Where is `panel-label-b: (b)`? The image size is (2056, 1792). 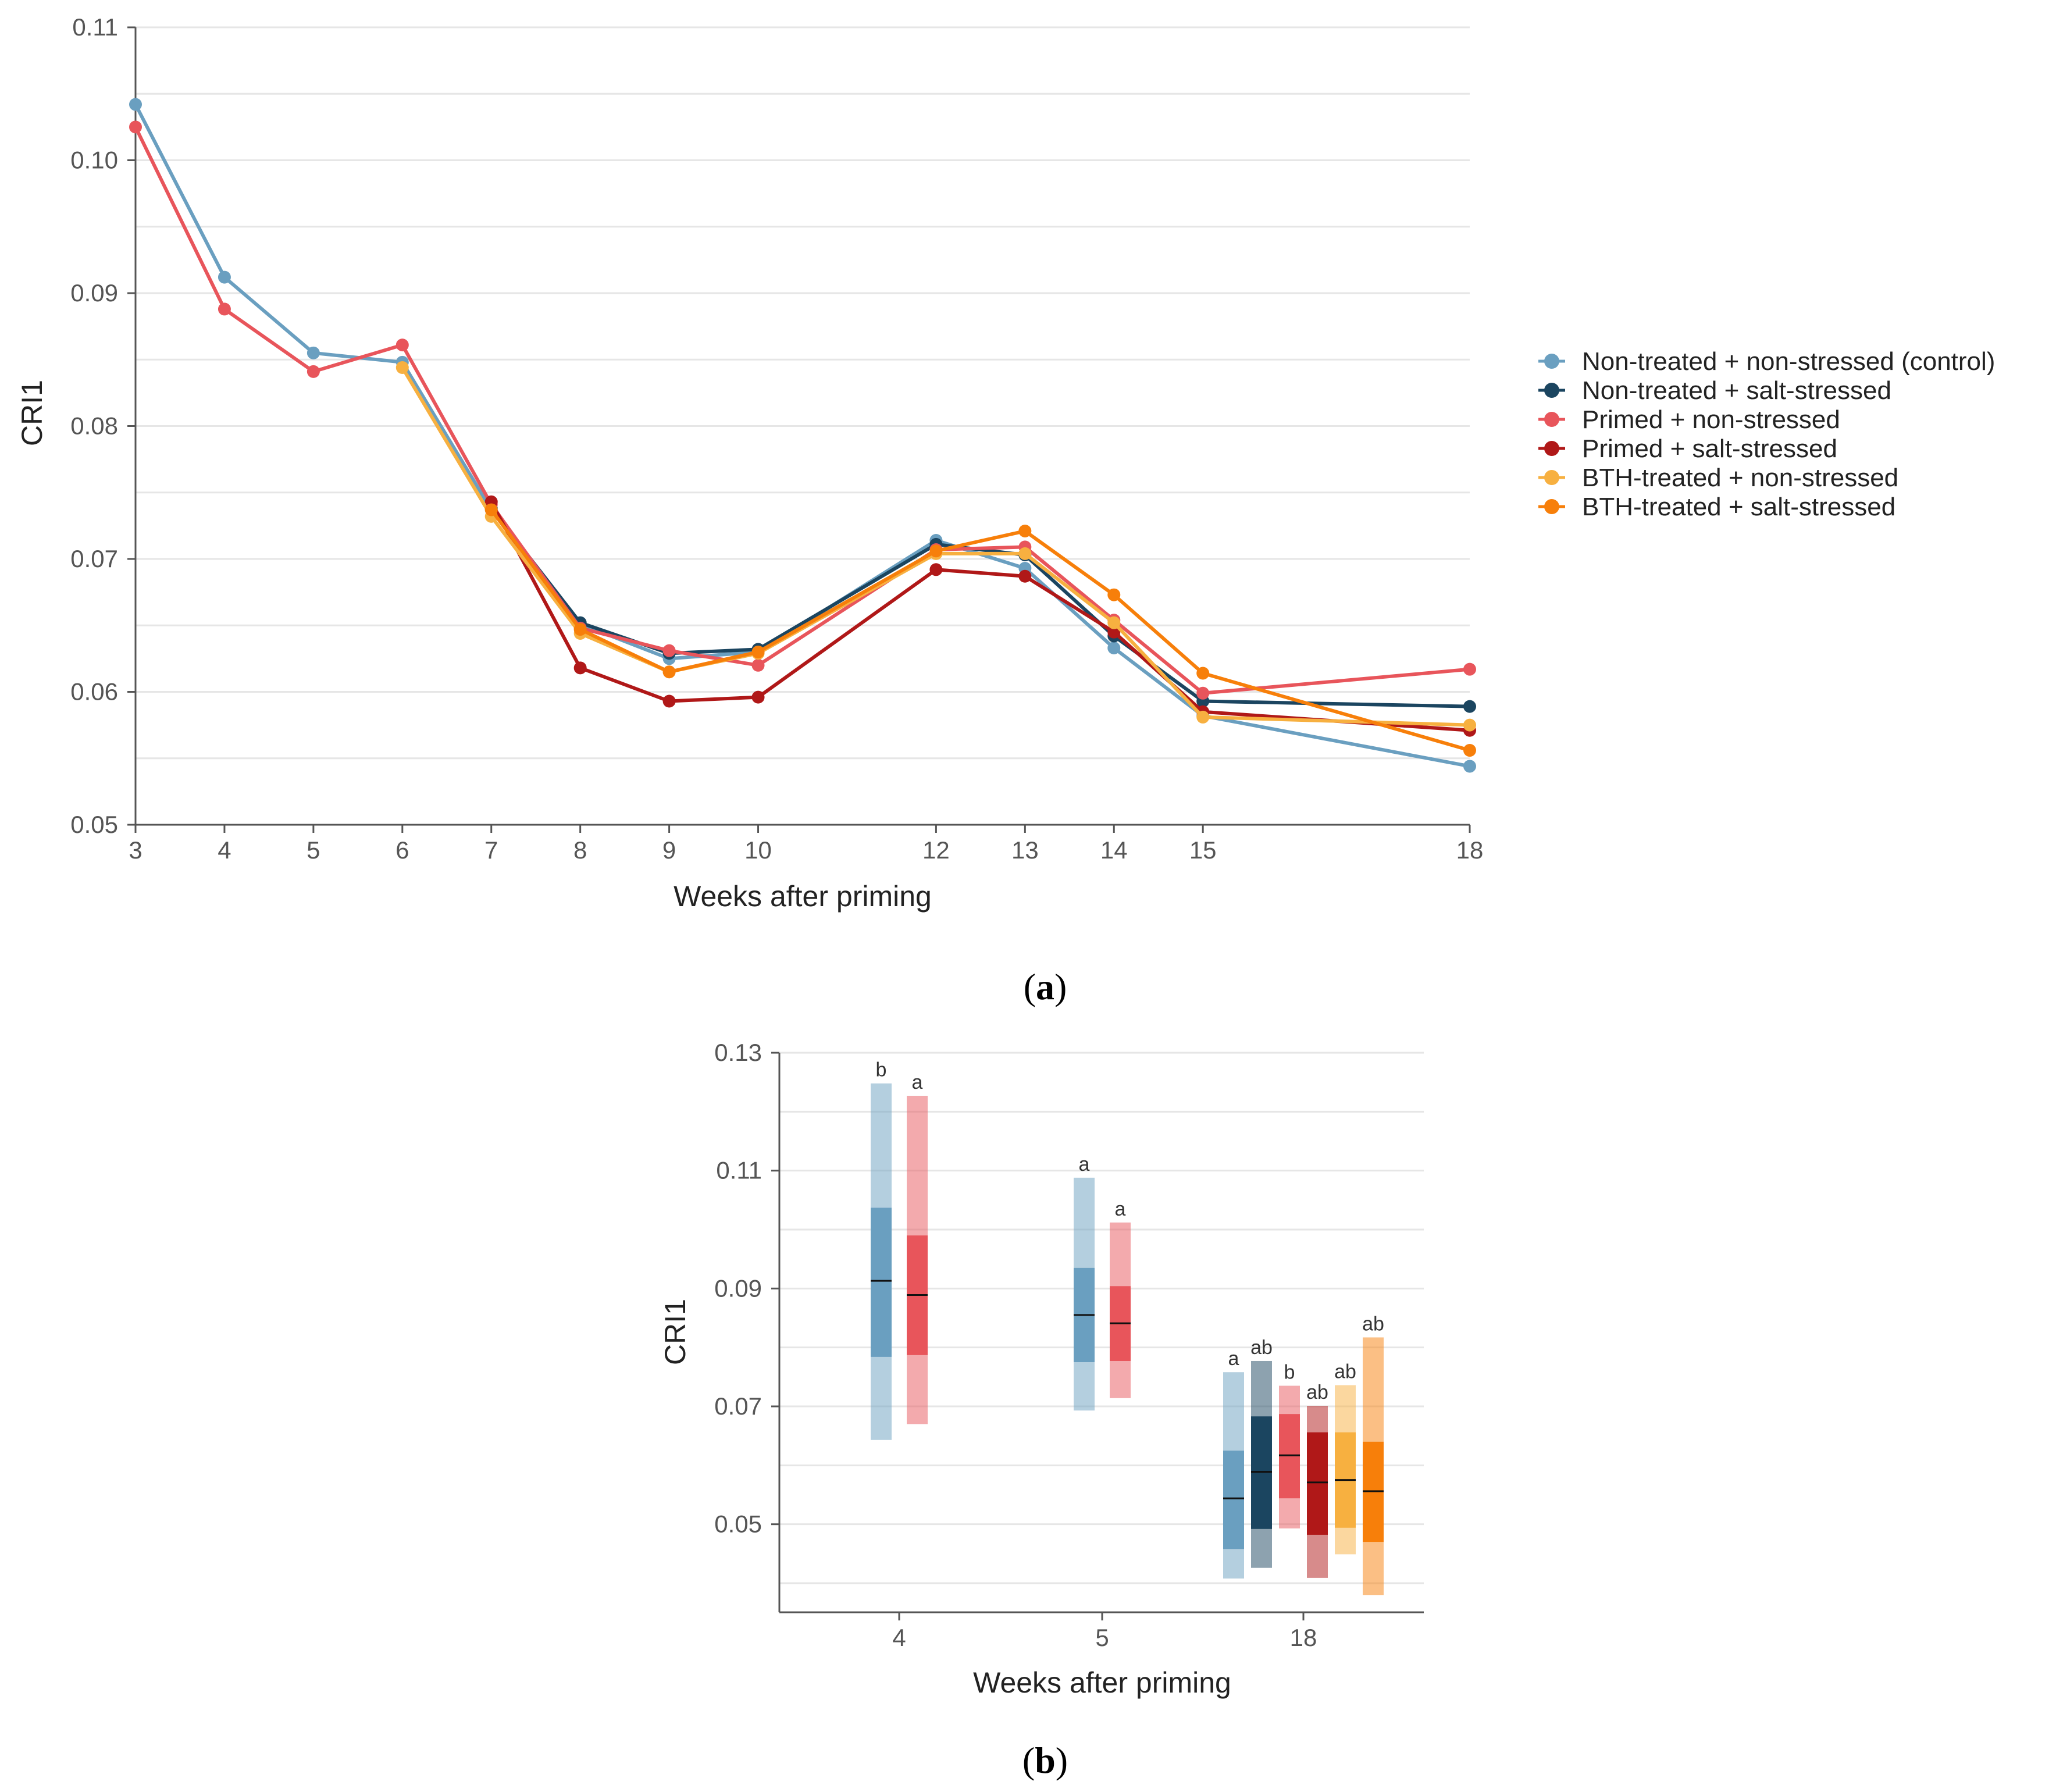 panel-label-b: (b) is located at coordinates (1045, 1760).